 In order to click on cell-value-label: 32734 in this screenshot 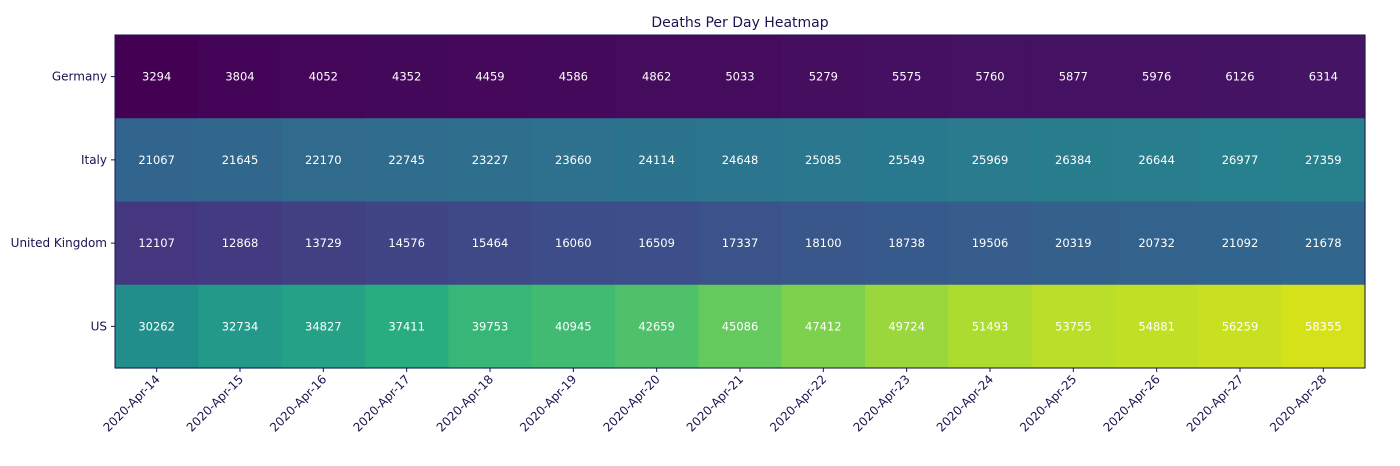, I will do `click(240, 326)`.